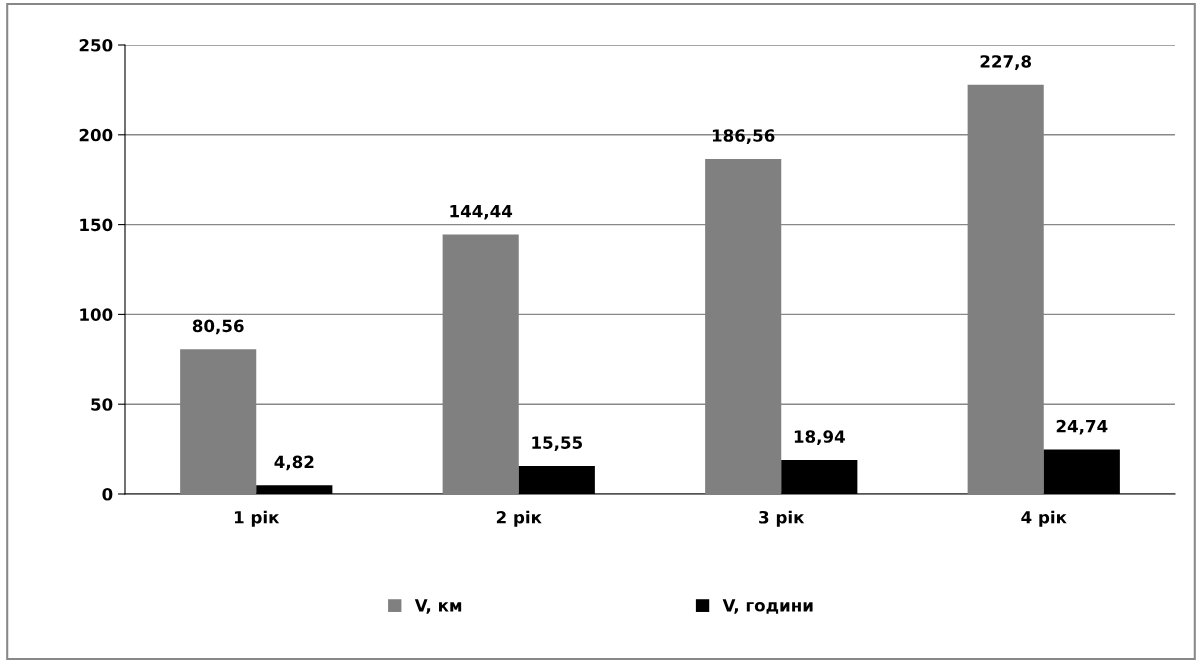 Image resolution: width=1202 pixels, height=663 pixels. Describe the element at coordinates (218, 327) in the screenshot. I see `data-label: 80,56` at that location.